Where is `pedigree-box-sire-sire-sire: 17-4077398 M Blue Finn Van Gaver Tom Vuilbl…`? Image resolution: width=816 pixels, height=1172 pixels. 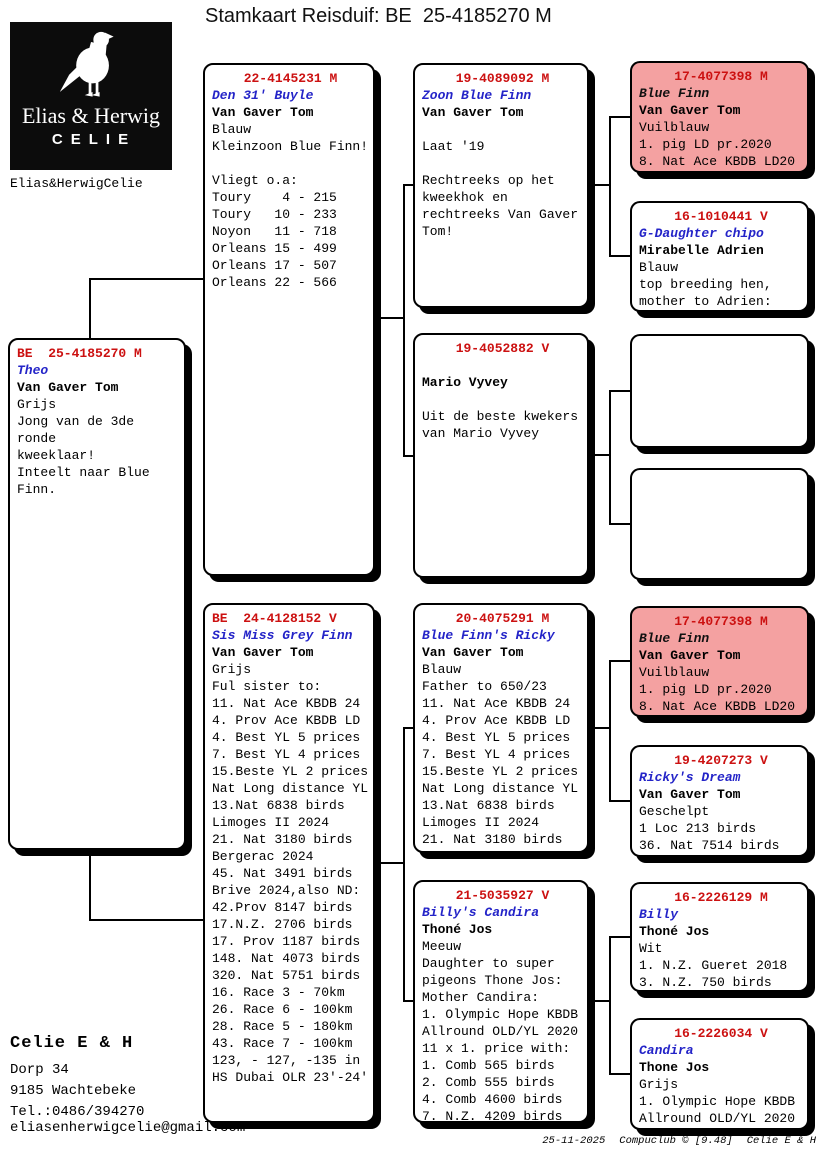 pedigree-box-sire-sire-sire: 17-4077398 M Blue Finn Van Gaver Tom Vuilbl… is located at coordinates (719, 117).